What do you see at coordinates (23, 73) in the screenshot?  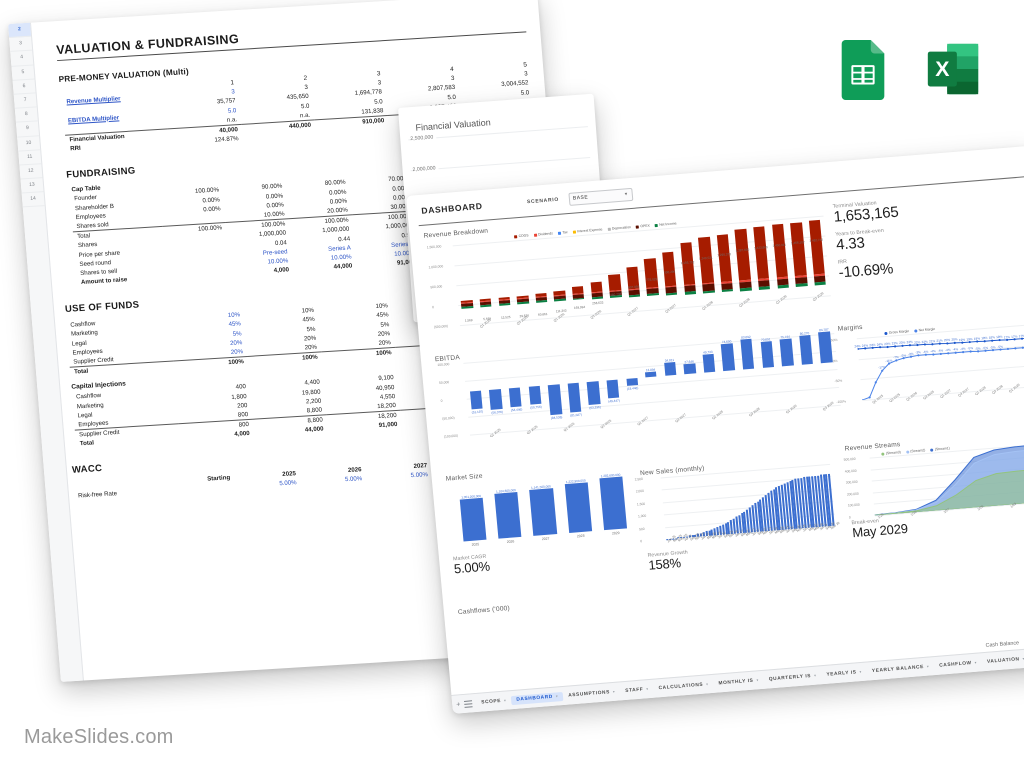 I see `row-number: 5` at bounding box center [23, 73].